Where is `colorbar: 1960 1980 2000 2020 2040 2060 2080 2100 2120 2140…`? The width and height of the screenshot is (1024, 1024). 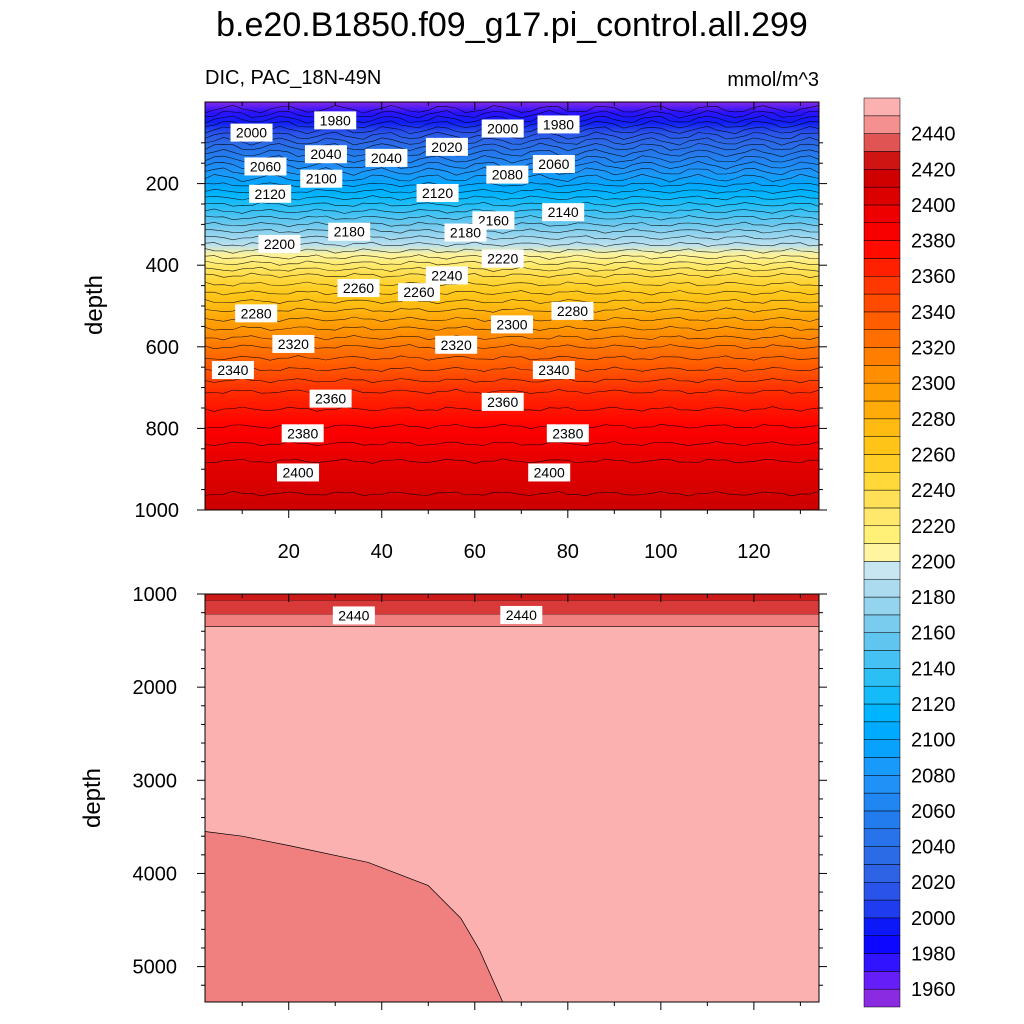
colorbar: 1960 1980 2000 2020 2040 2060 2080 2100 2120 2140… is located at coordinates (909, 552).